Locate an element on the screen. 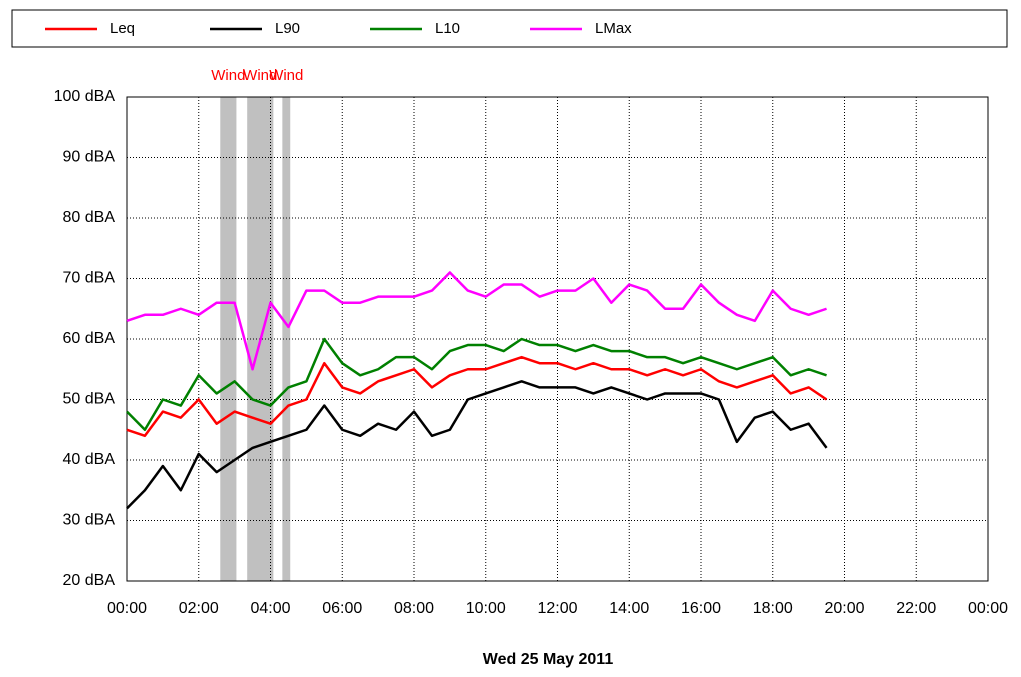 The width and height of the screenshot is (1021, 677). annotation-band is located at coordinates (228, 339).